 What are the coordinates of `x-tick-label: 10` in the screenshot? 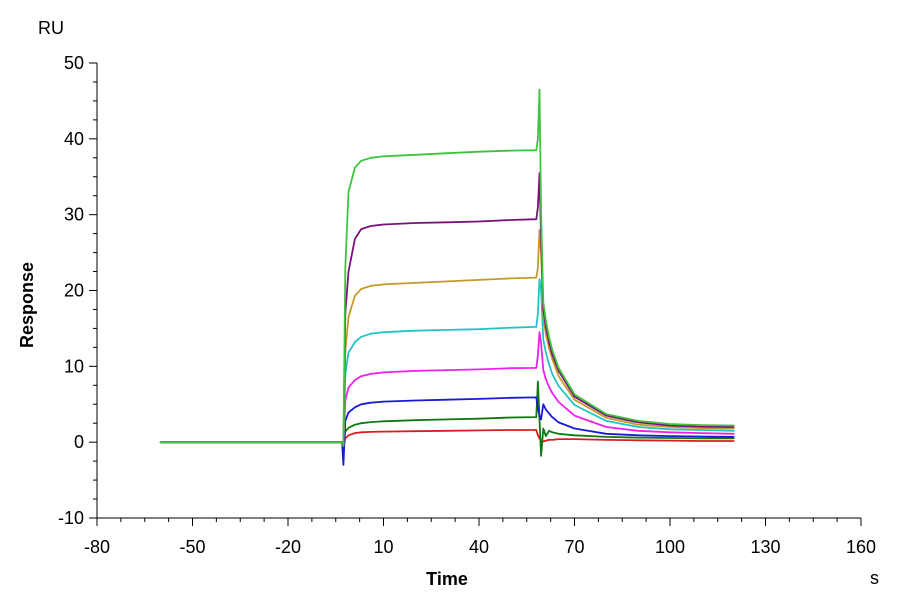 It's located at (383, 547).